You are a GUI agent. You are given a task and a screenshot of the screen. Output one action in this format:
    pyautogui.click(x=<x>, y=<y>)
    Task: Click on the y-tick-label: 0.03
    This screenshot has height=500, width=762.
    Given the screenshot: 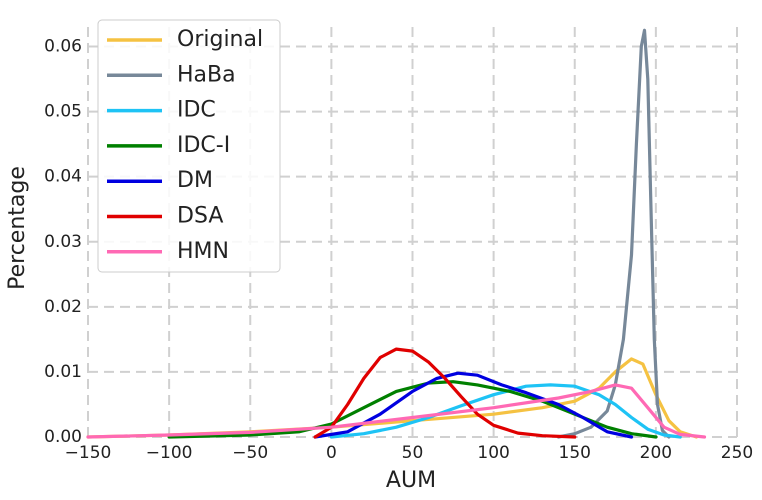 What is the action you would take?
    pyautogui.click(x=63, y=242)
    